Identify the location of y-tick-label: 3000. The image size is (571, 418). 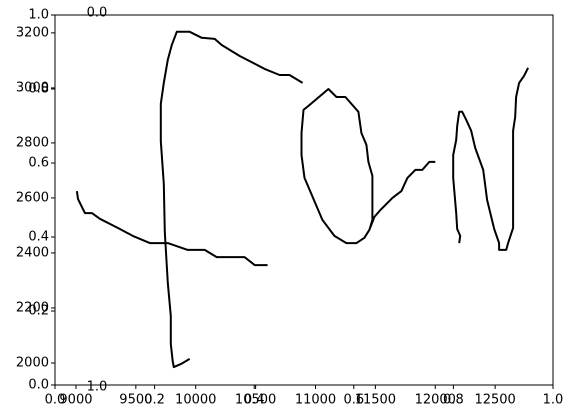
(32, 87).